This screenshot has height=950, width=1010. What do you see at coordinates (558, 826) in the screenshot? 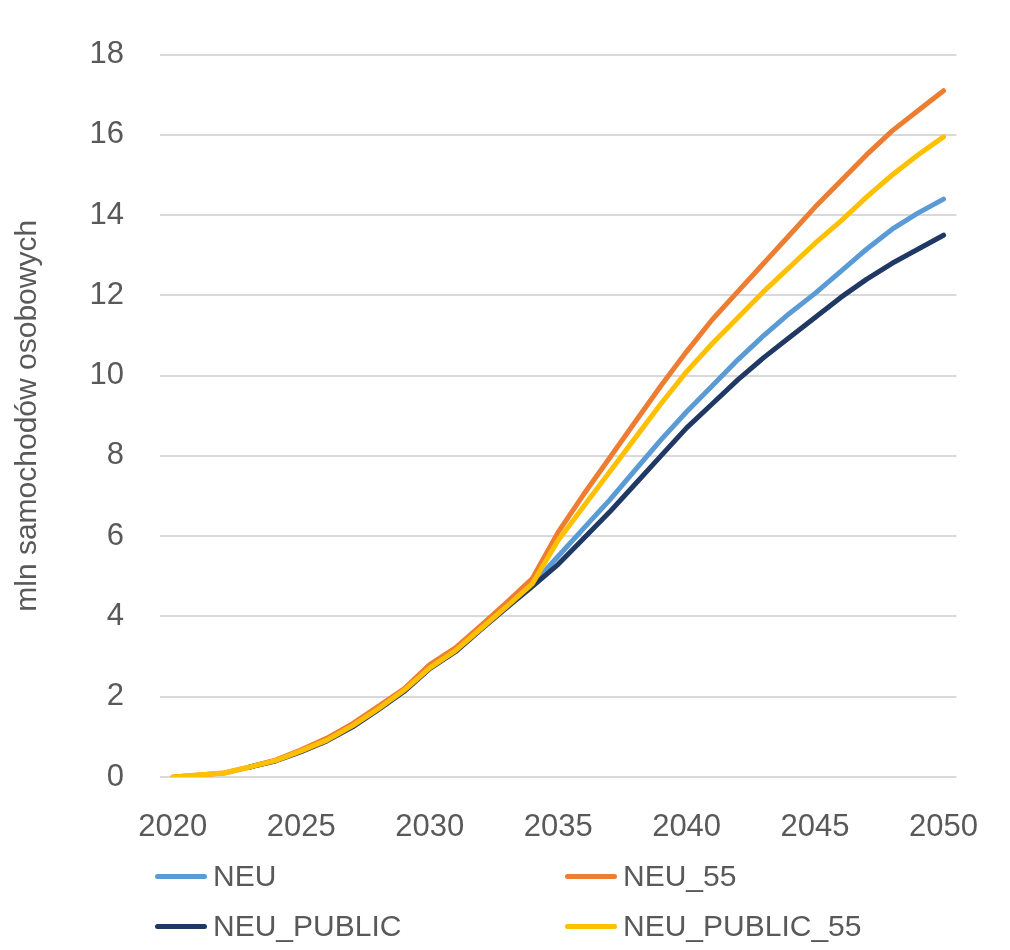
I see `x-tick-label: 2035` at bounding box center [558, 826].